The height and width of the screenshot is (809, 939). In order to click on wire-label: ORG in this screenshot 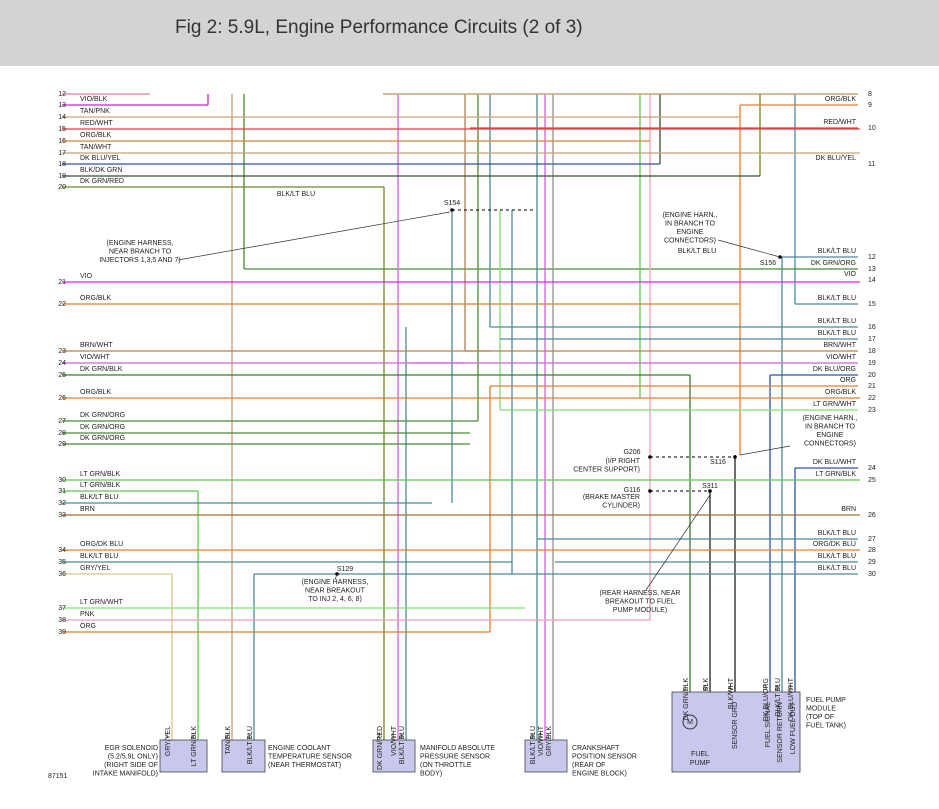, I will do `click(848, 380)`.